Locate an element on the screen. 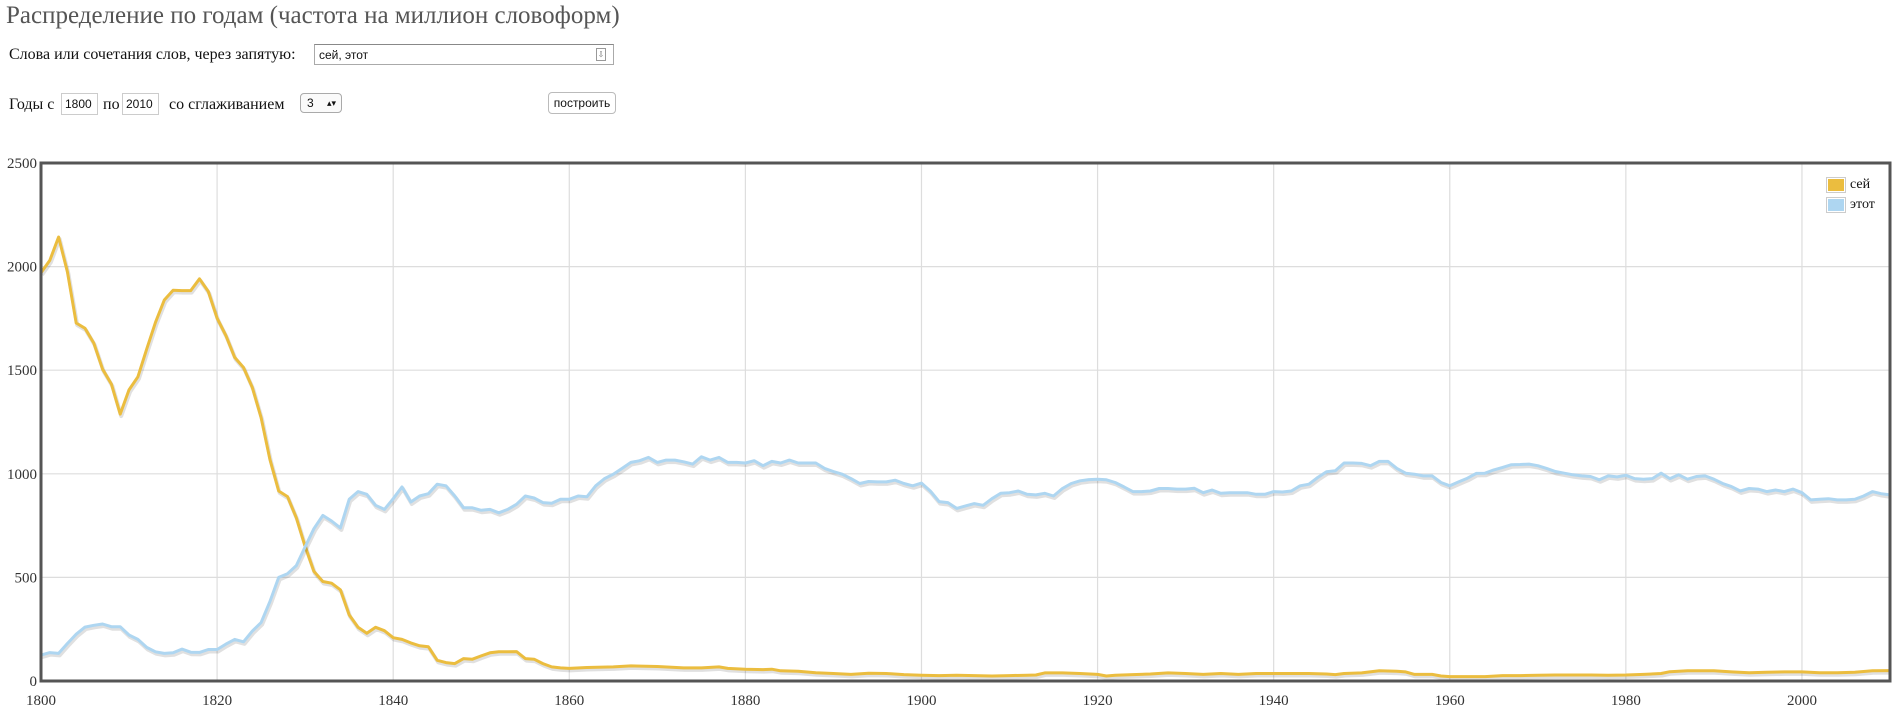 The image size is (1902, 718). smoothing-select: 3 ▴▾ is located at coordinates (321, 103).